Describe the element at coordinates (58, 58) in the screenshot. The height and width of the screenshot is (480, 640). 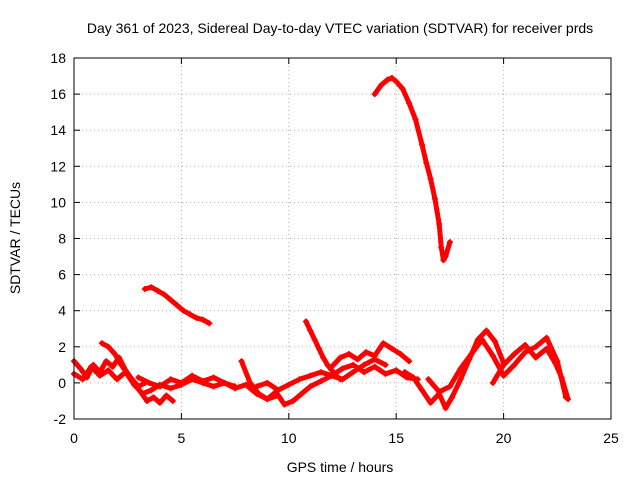
I see `y-tick-label: 18` at that location.